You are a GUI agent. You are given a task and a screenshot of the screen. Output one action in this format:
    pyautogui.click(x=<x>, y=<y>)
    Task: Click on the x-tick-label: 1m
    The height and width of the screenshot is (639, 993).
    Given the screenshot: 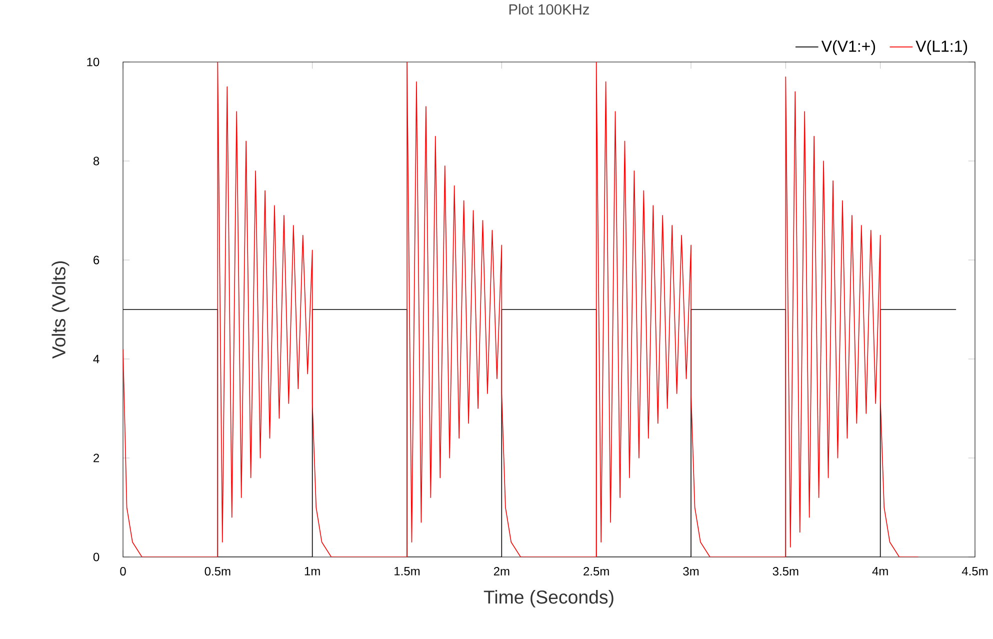 What is the action you would take?
    pyautogui.click(x=312, y=571)
    